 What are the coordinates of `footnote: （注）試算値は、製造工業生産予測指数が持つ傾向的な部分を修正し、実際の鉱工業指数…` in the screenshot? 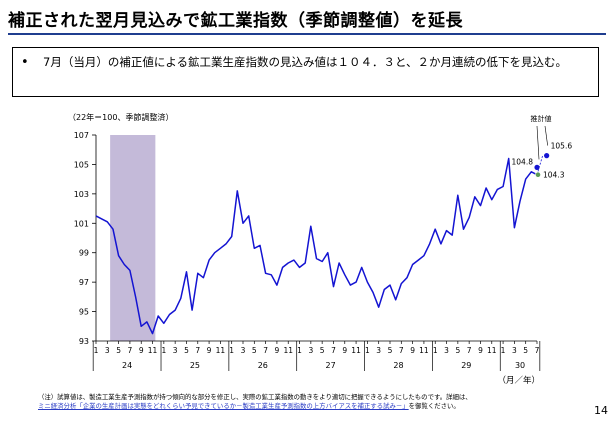 It's located at (318, 402).